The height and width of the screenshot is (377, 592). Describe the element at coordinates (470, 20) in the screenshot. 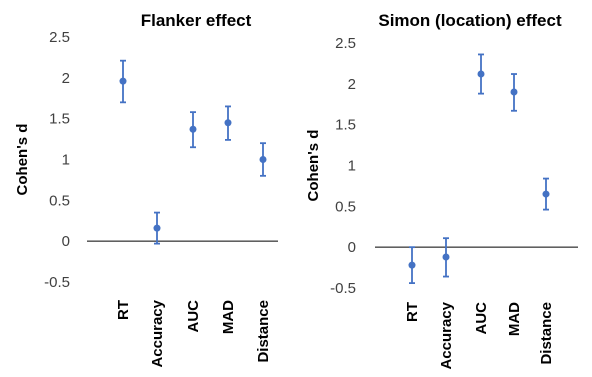

I see `chart-title: Simon (location) effect` at that location.